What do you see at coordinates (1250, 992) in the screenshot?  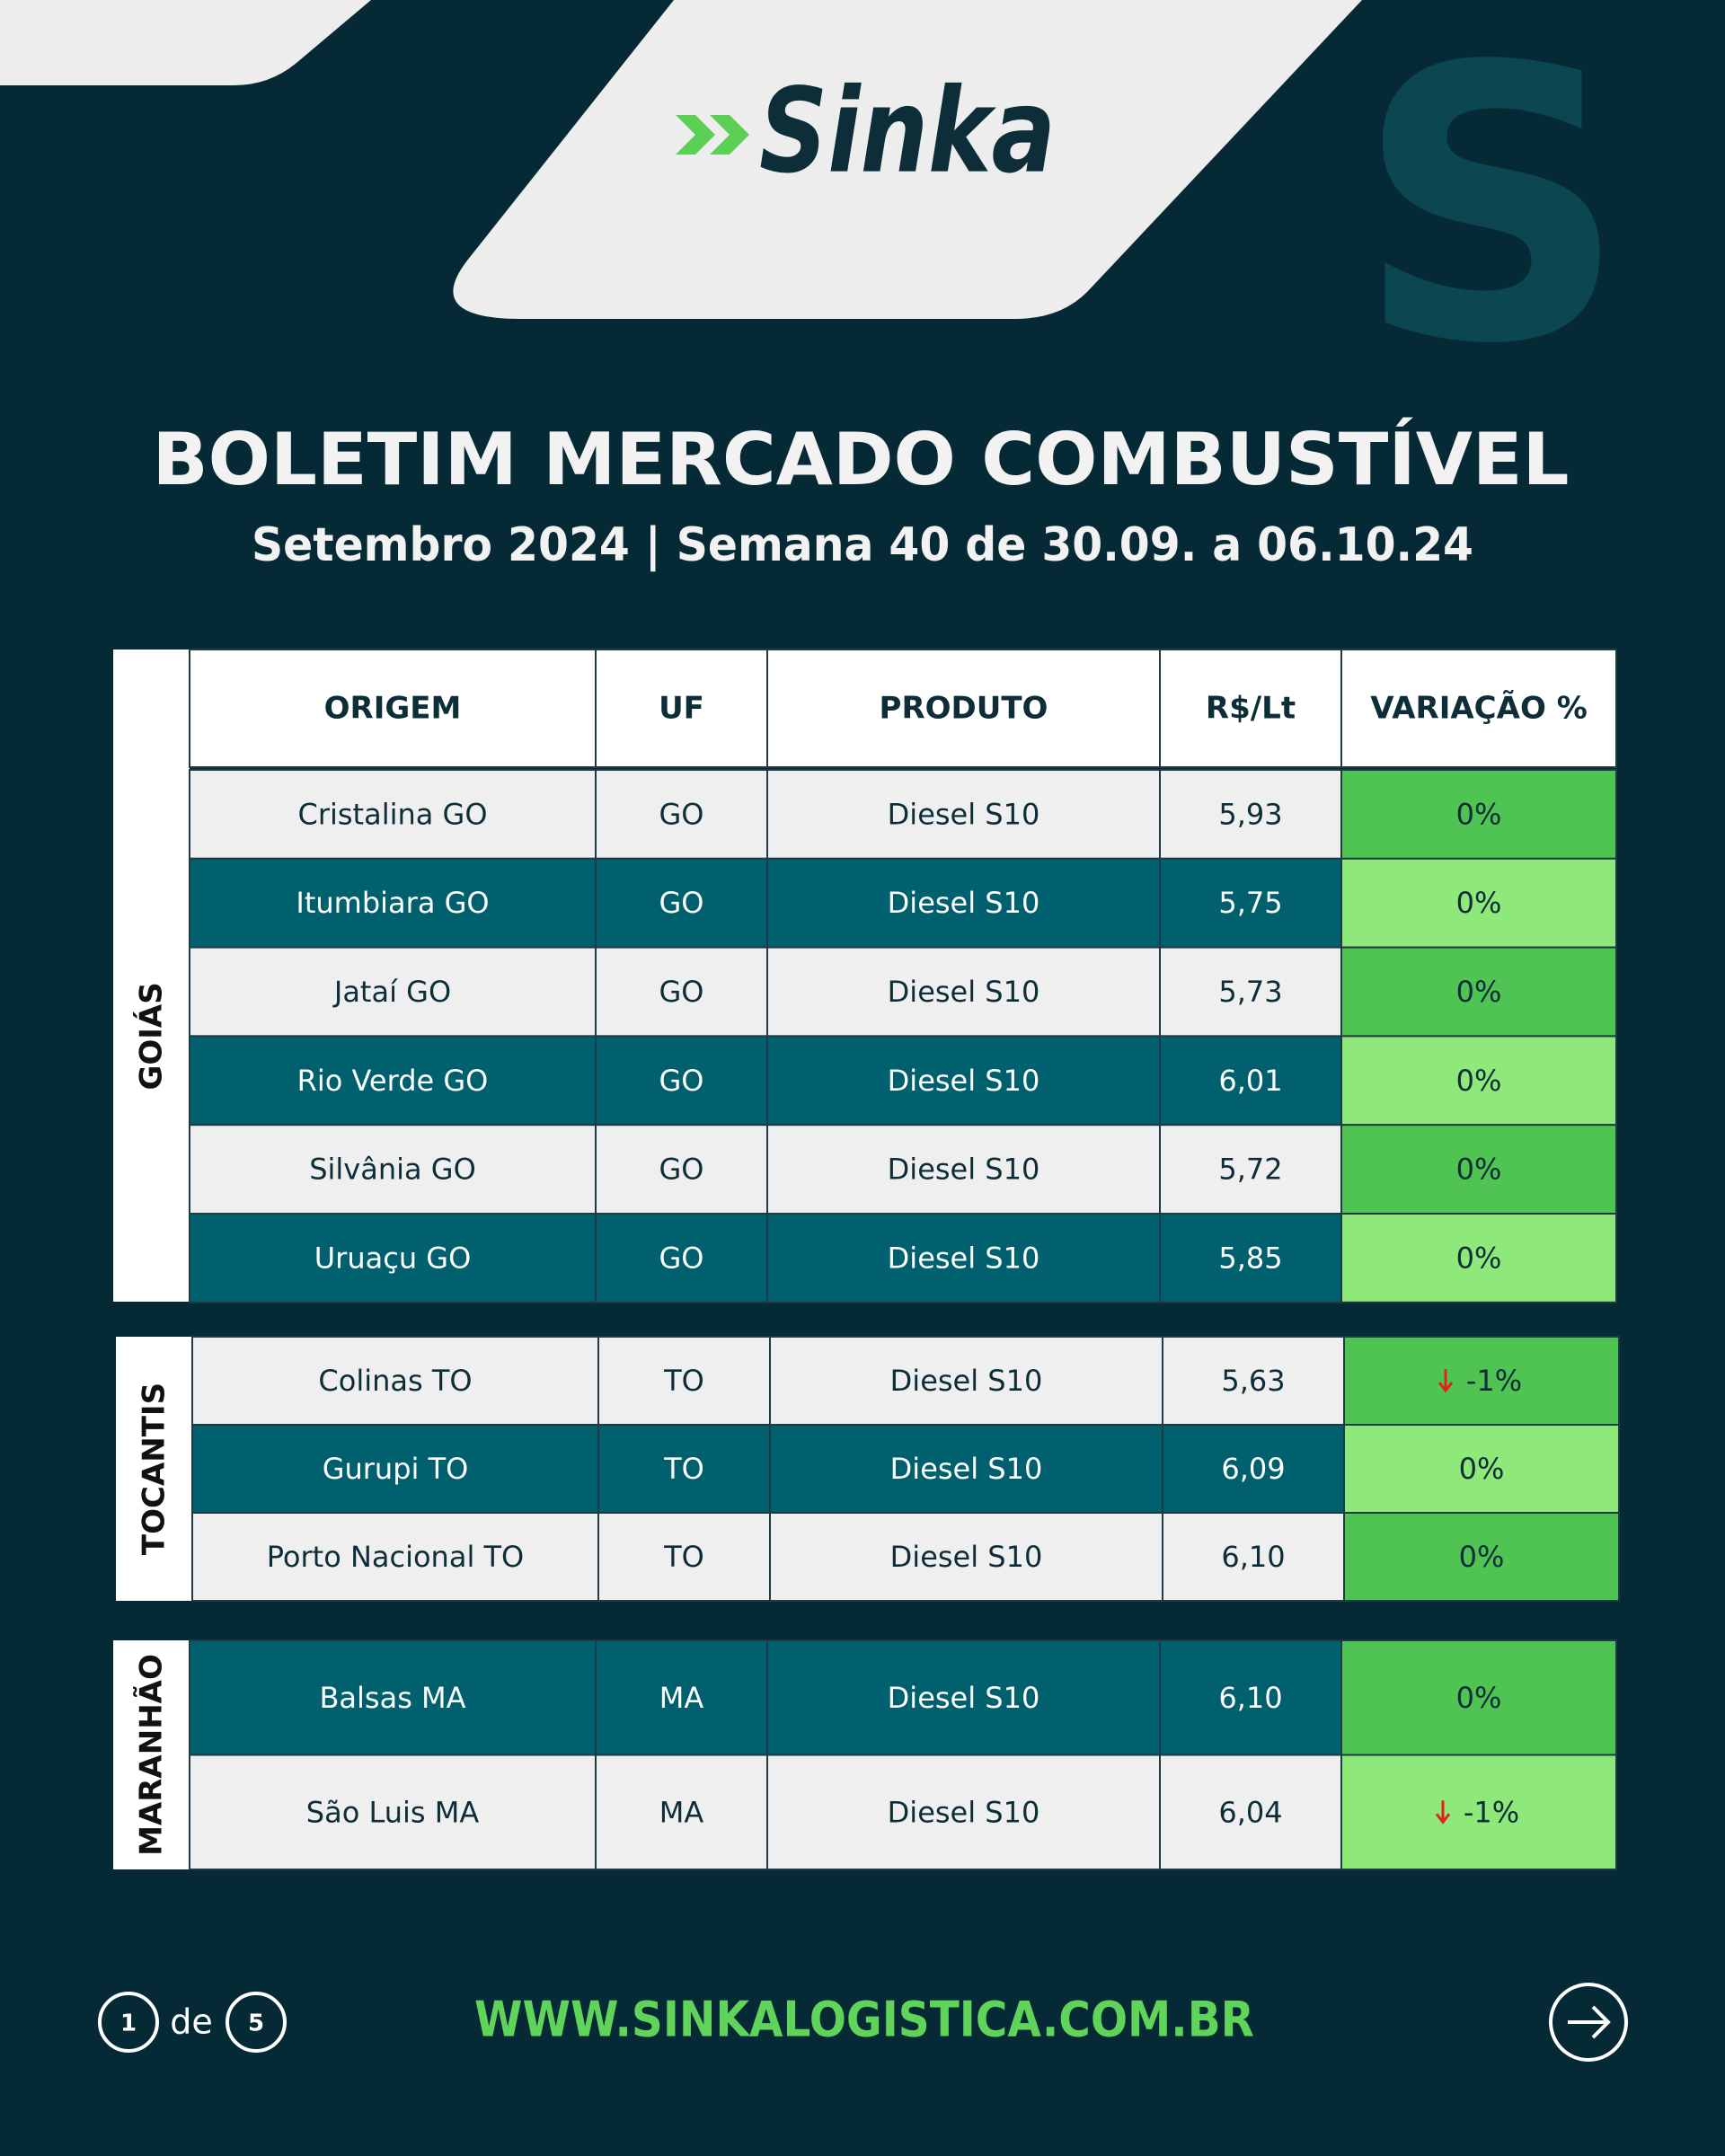 I see `cell-text: 5,73` at bounding box center [1250, 992].